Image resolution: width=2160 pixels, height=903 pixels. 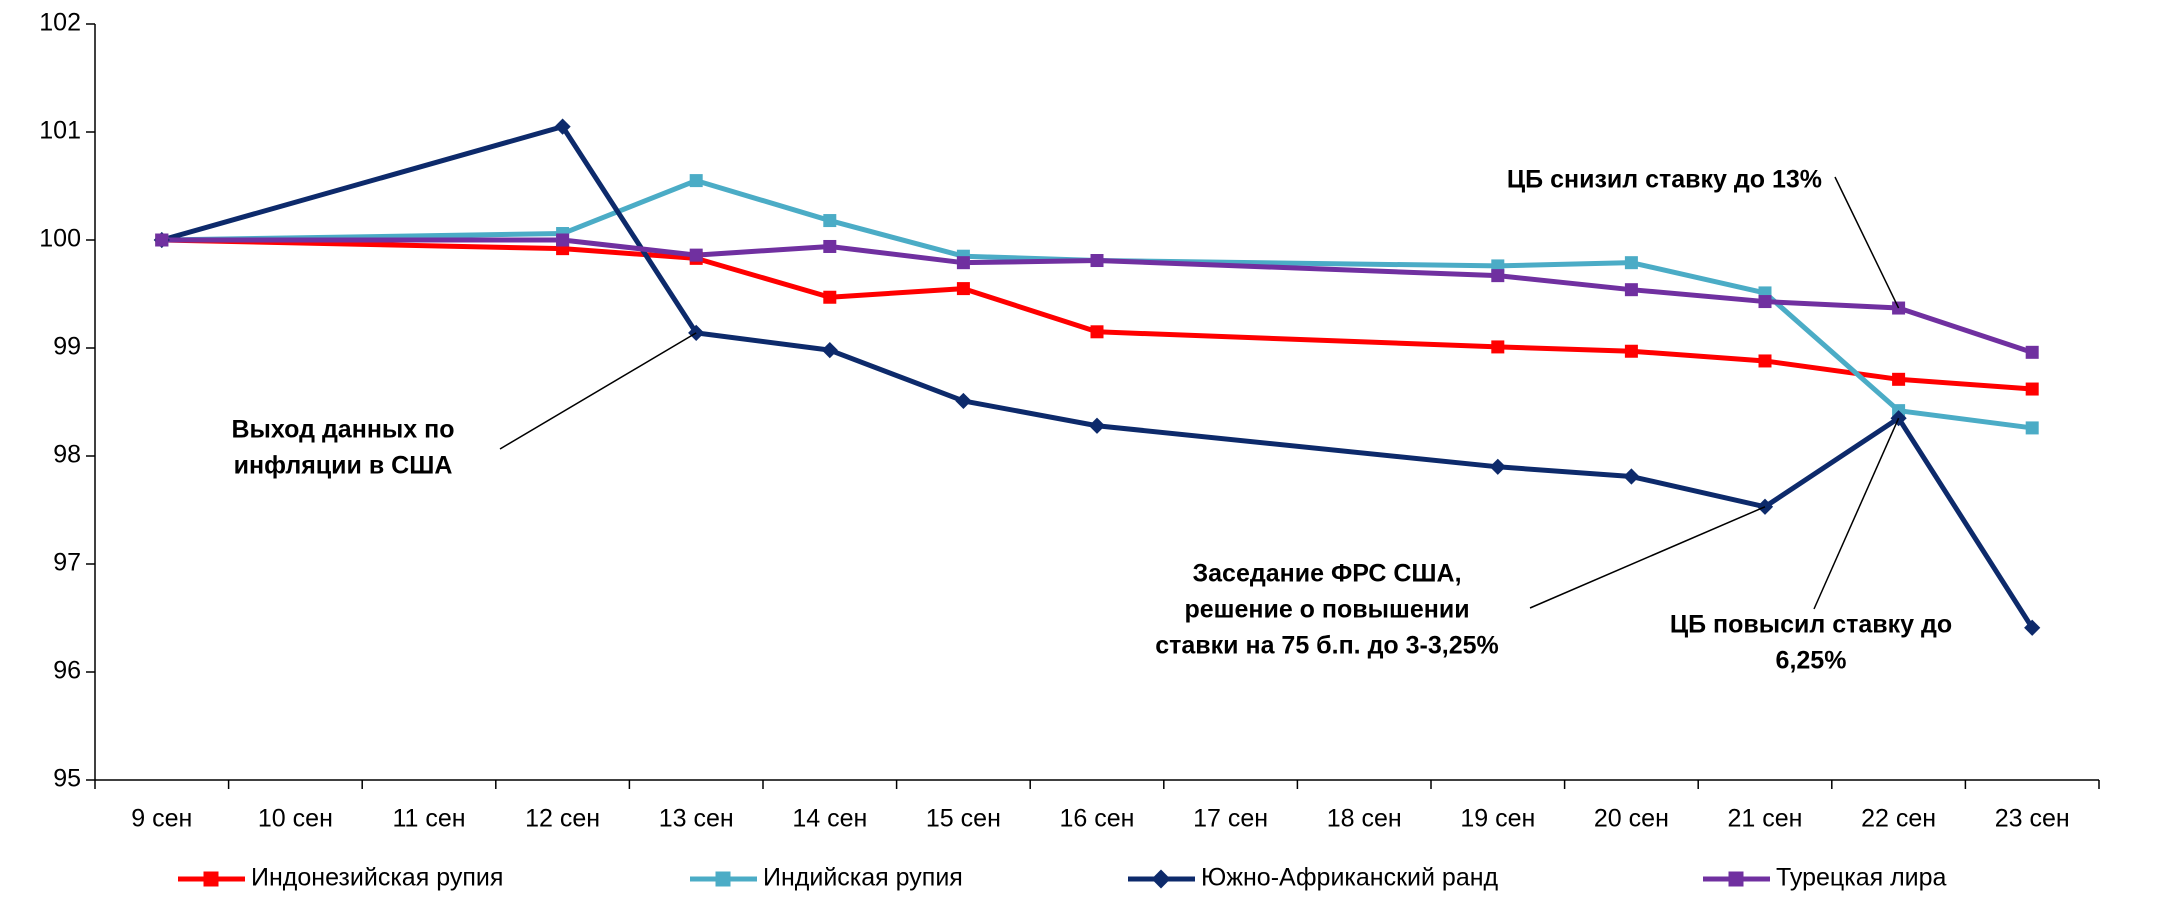 I want to click on annotation-text: ЦБ снизил ставку до 13%, so click(x=1664, y=180).